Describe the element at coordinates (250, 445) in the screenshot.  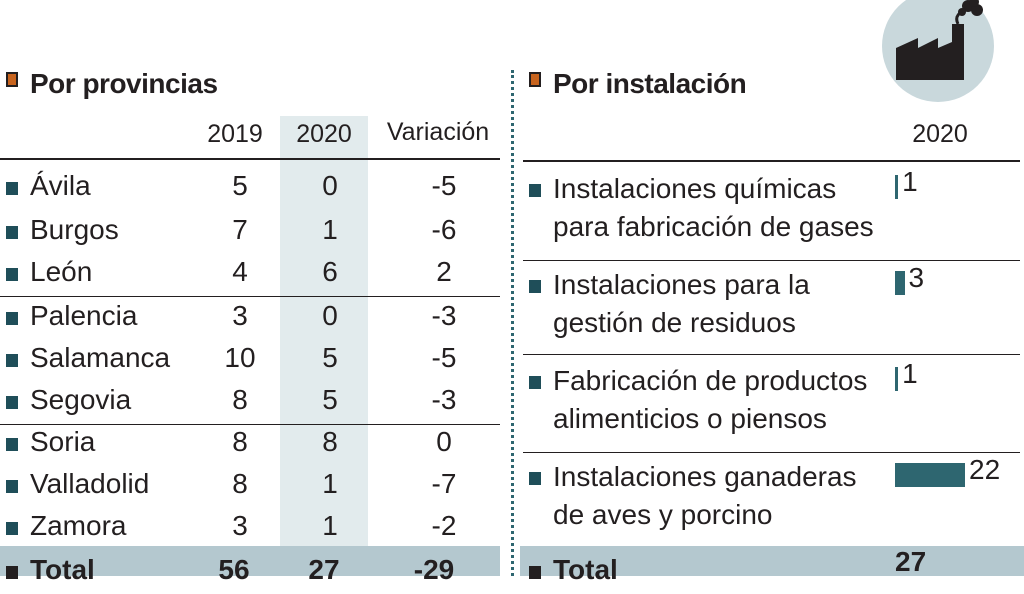
I see `table-row: Soria 8 8 0` at that location.